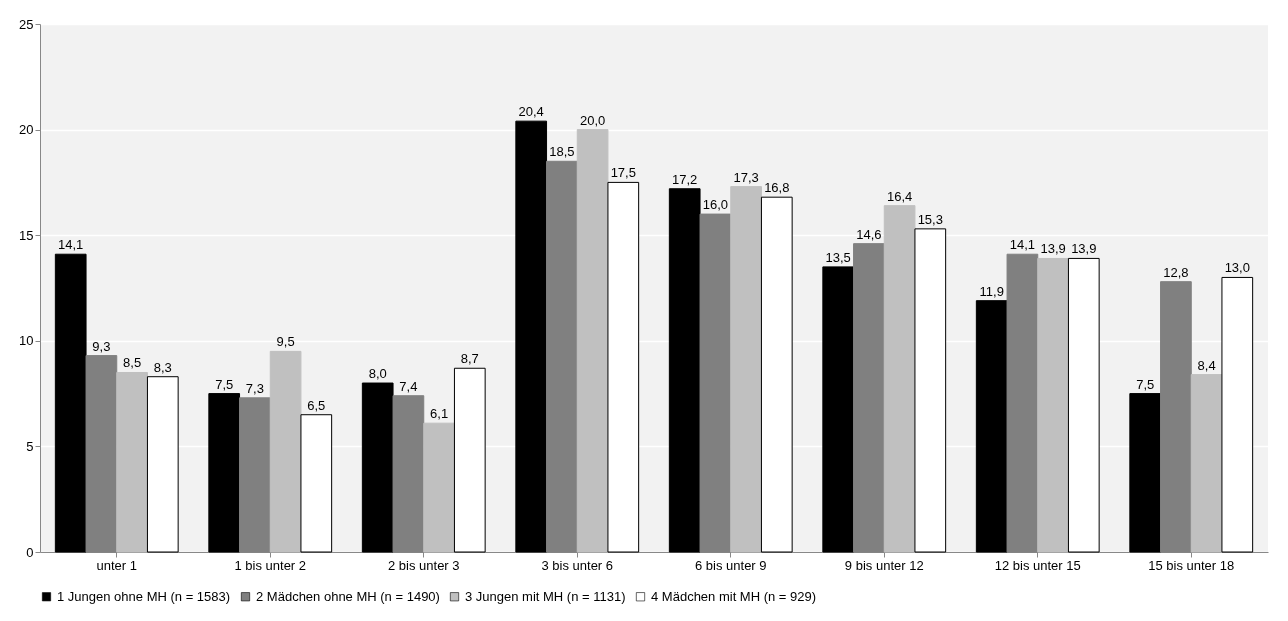 Image resolution: width=1288 pixels, height=621 pixels. Describe the element at coordinates (838, 257) in the screenshot. I see `data-label: 13,5` at that location.